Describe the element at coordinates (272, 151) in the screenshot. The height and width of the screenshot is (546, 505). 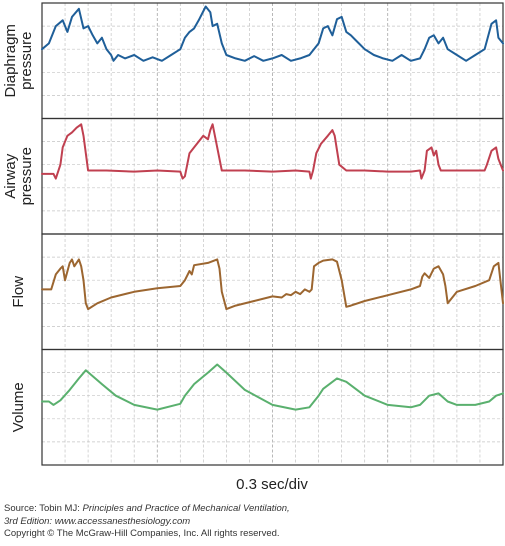
I see `series-line-airway-pressure` at that location.